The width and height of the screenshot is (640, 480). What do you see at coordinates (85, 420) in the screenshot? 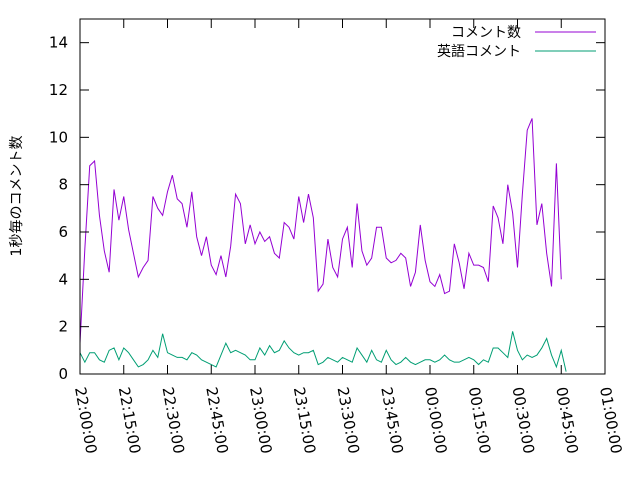
I see `x-tick-label: 22:00:00` at bounding box center [85, 420].